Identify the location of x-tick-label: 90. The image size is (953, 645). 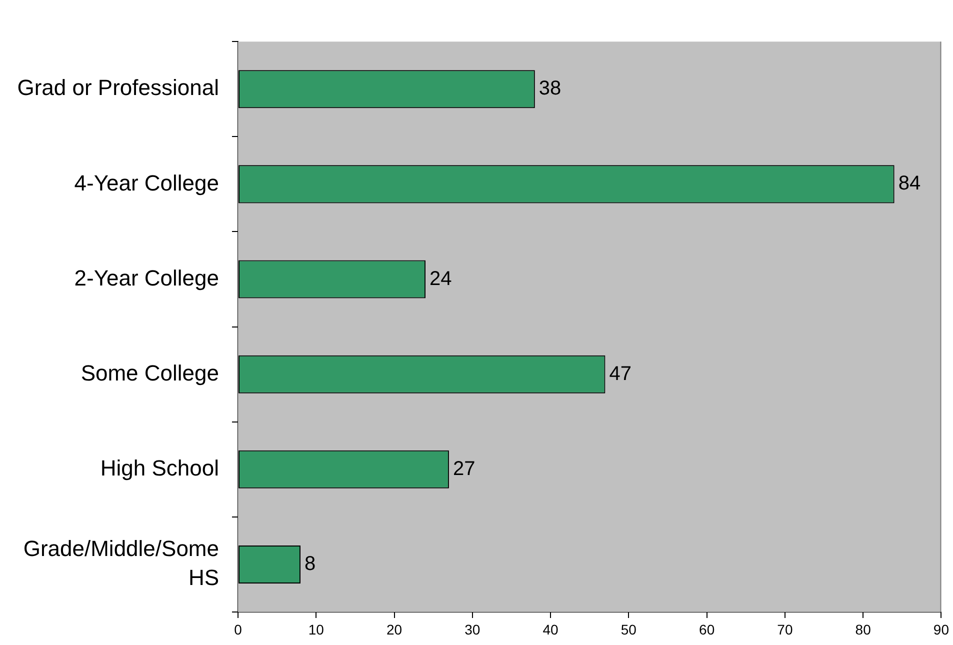
(941, 629).